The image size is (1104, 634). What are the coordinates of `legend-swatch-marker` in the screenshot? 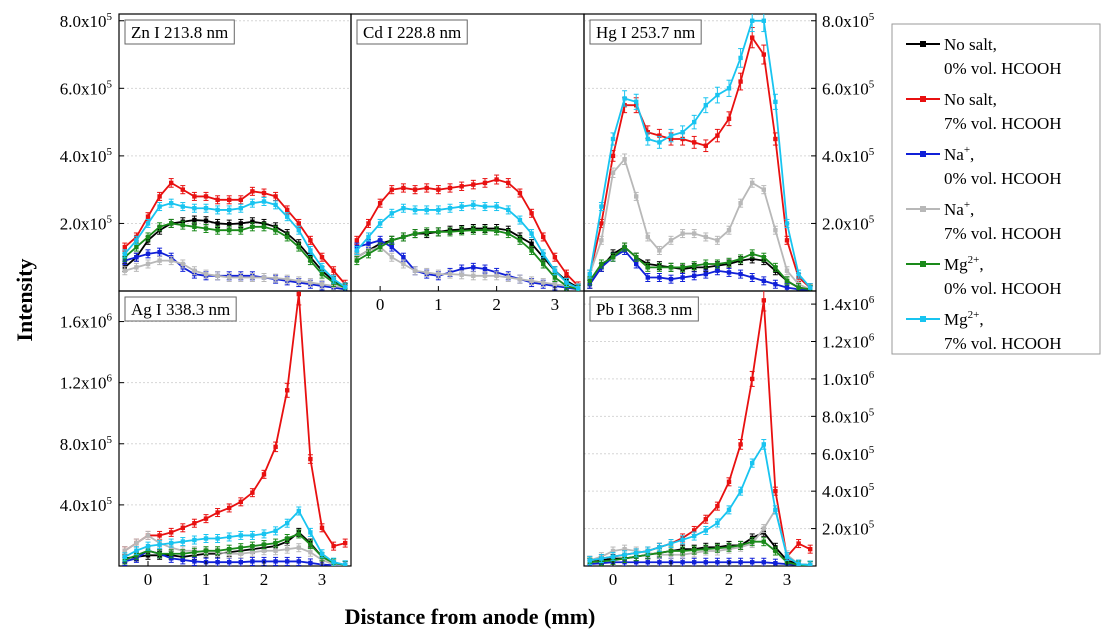 It's located at (923, 44).